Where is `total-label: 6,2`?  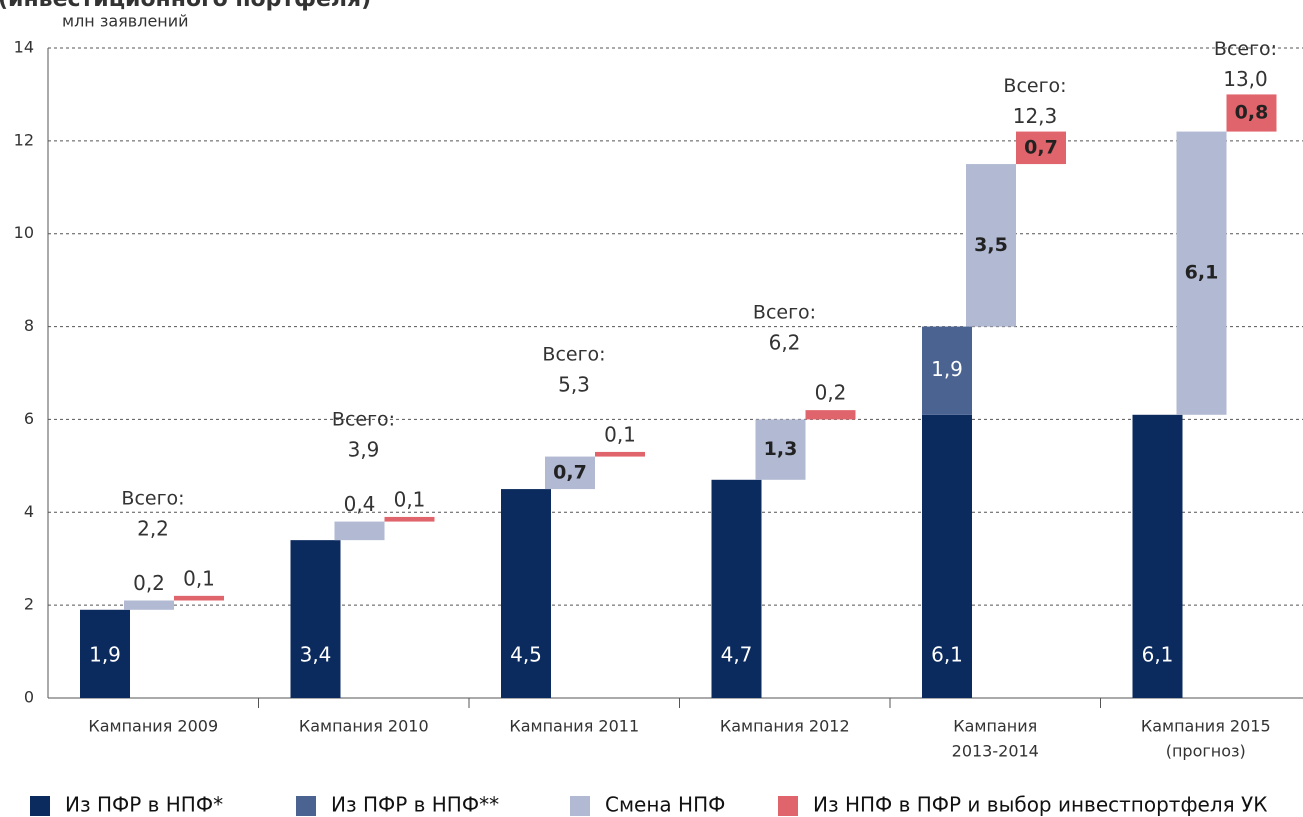
total-label: 6,2 is located at coordinates (785, 343).